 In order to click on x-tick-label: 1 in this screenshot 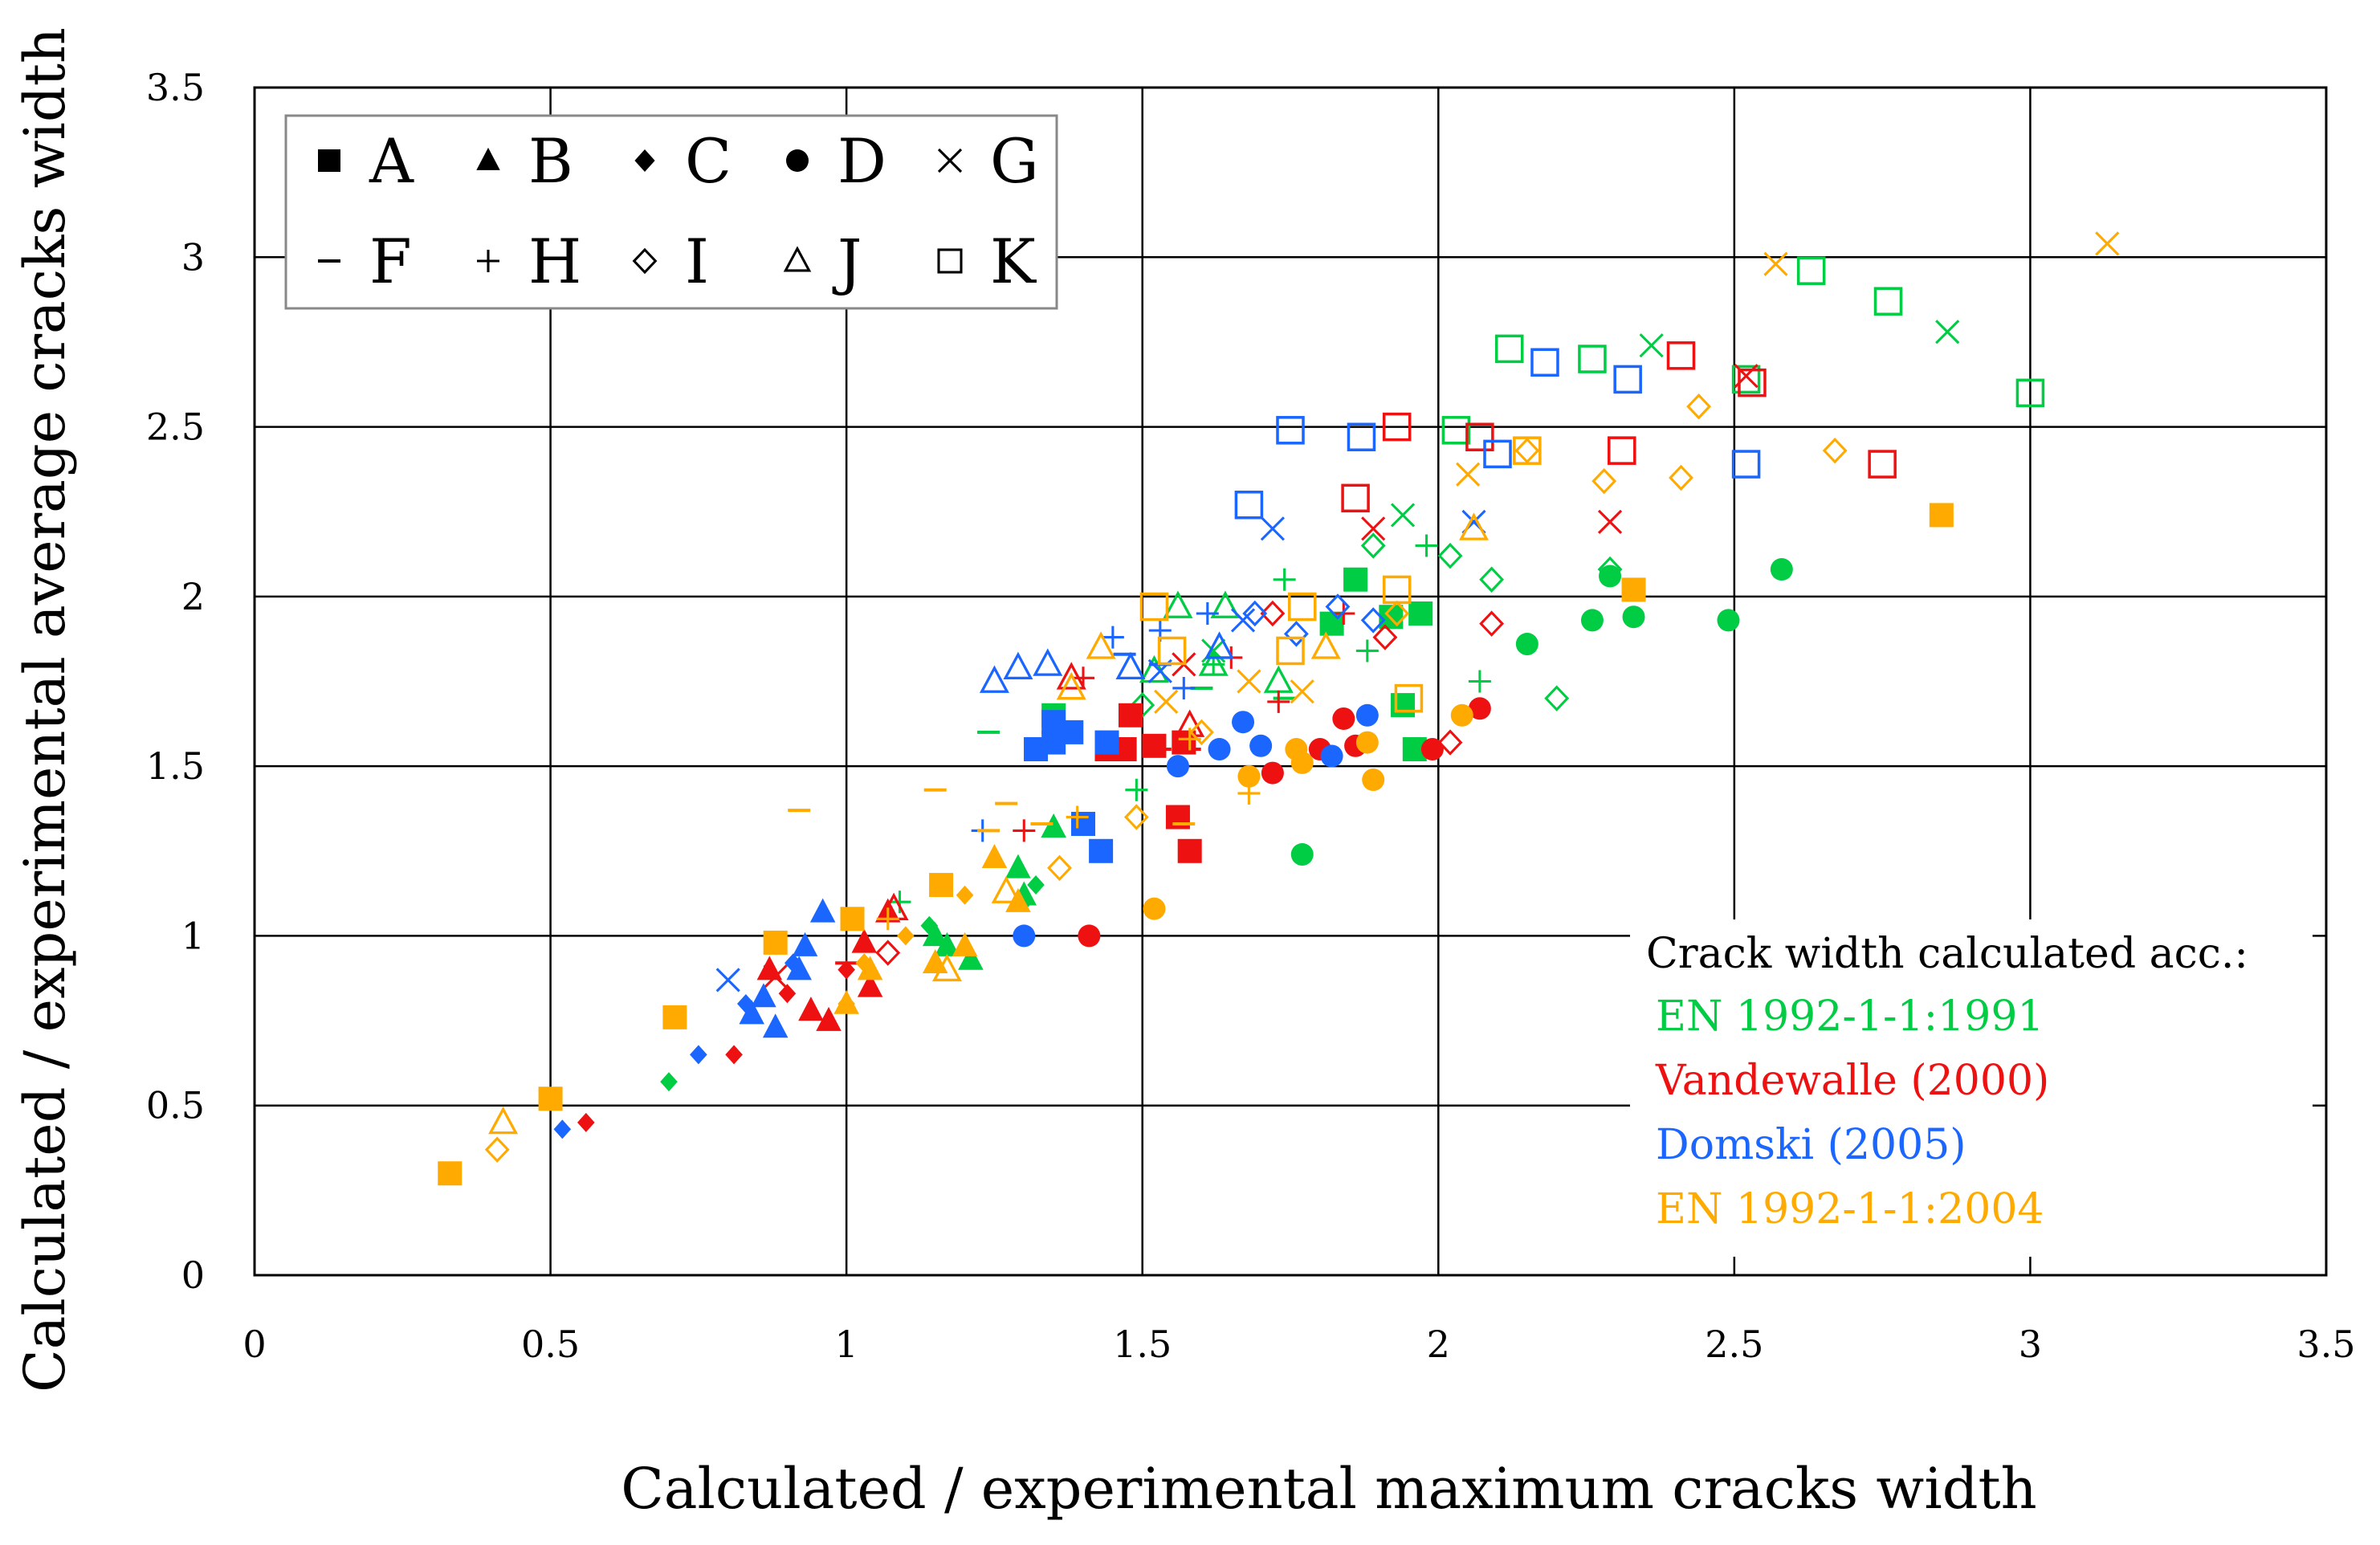, I will do `click(846, 1344)`.